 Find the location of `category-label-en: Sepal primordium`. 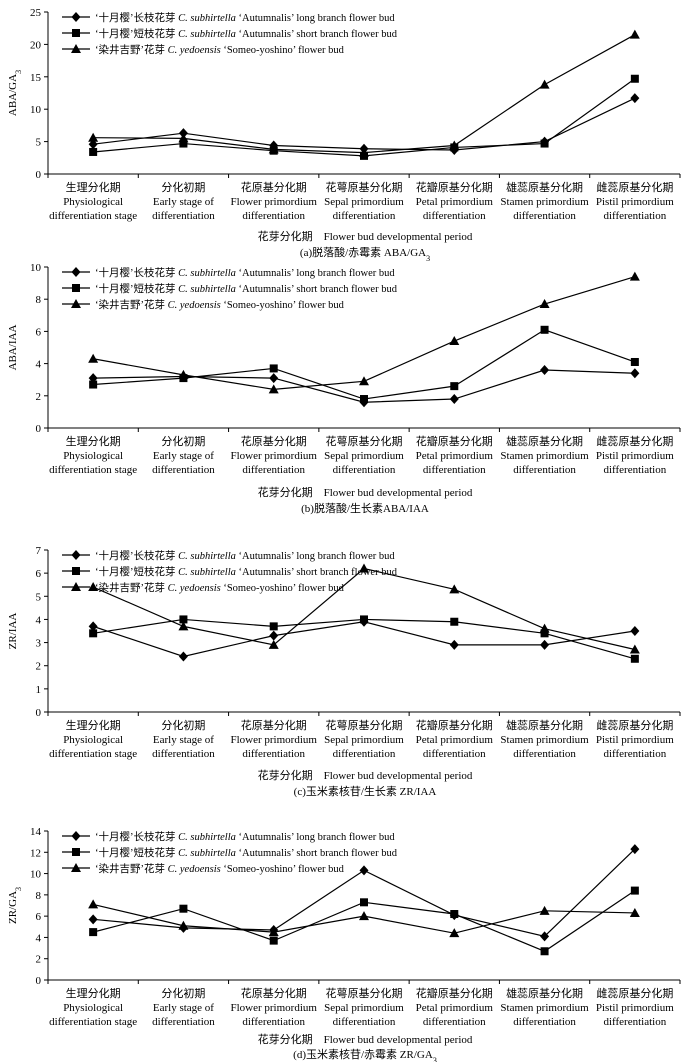

category-label-en: Sepal primordium is located at coordinates (364, 202).